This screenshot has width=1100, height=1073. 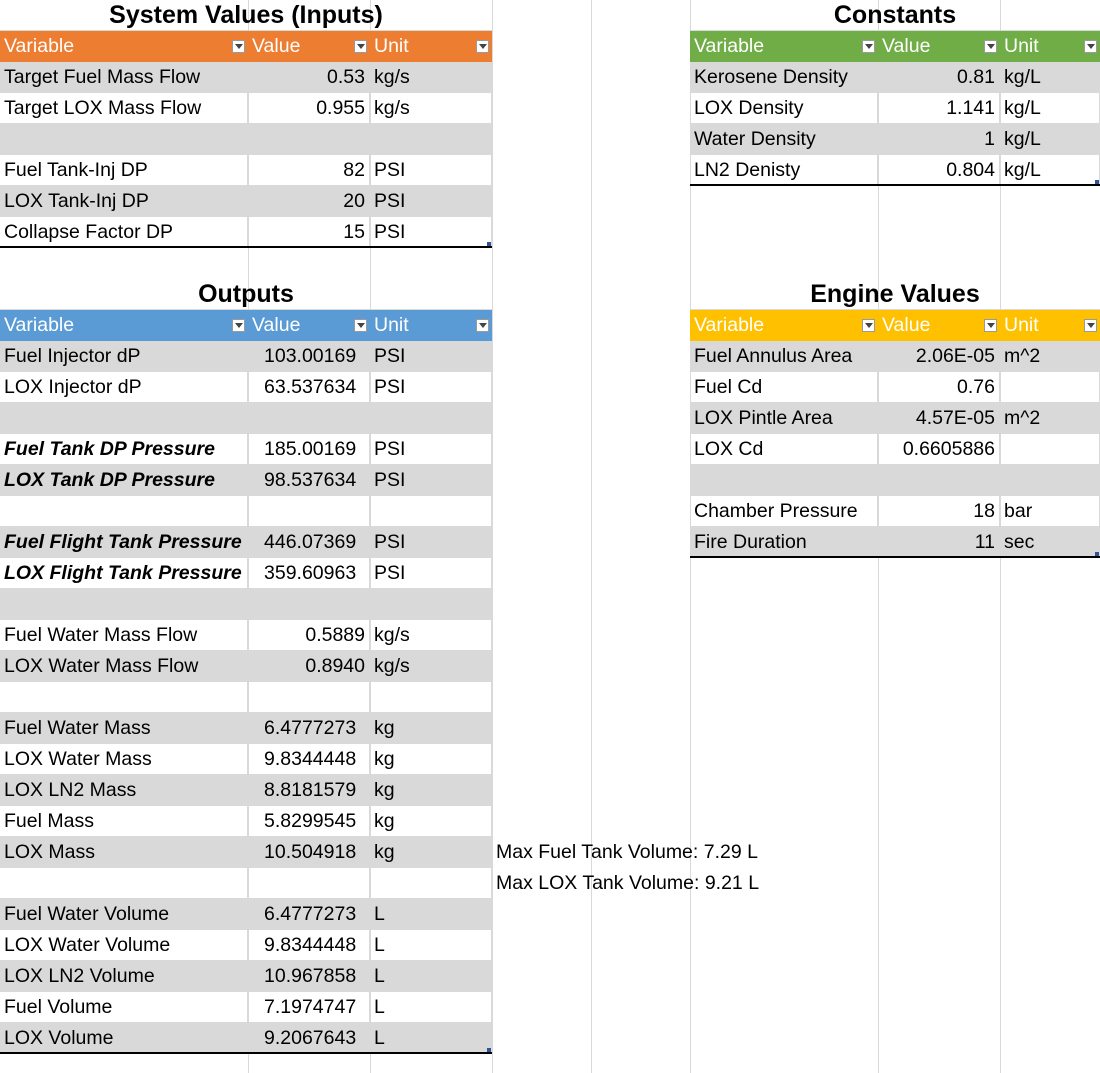 What do you see at coordinates (784, 108) in the screenshot?
I see `constants-variable-cell: LOX Density` at bounding box center [784, 108].